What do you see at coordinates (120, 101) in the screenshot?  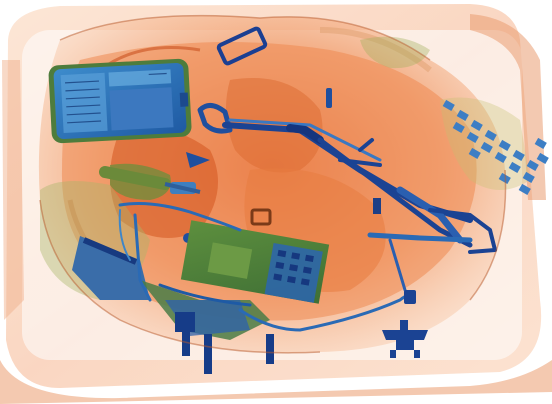 I see `tablet-device` at bounding box center [120, 101].